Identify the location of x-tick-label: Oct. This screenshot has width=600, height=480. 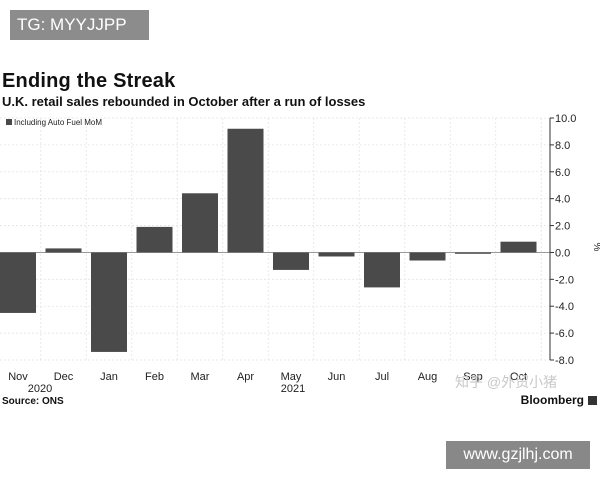
(518, 377).